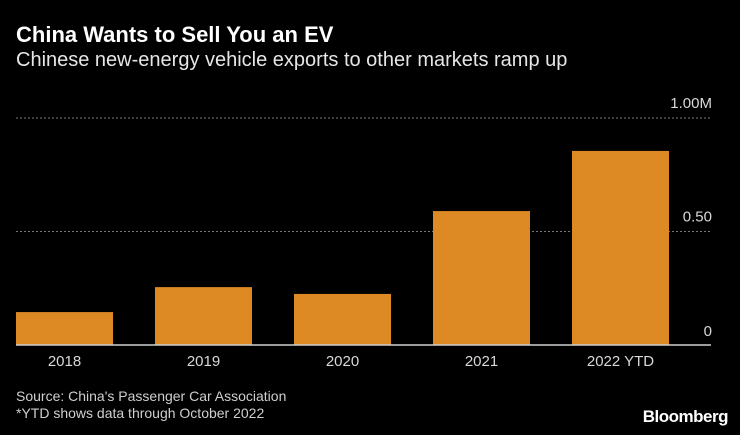 The height and width of the screenshot is (435, 740). Describe the element at coordinates (691, 103) in the screenshot. I see `y-tick-label: 1.00M` at that location.